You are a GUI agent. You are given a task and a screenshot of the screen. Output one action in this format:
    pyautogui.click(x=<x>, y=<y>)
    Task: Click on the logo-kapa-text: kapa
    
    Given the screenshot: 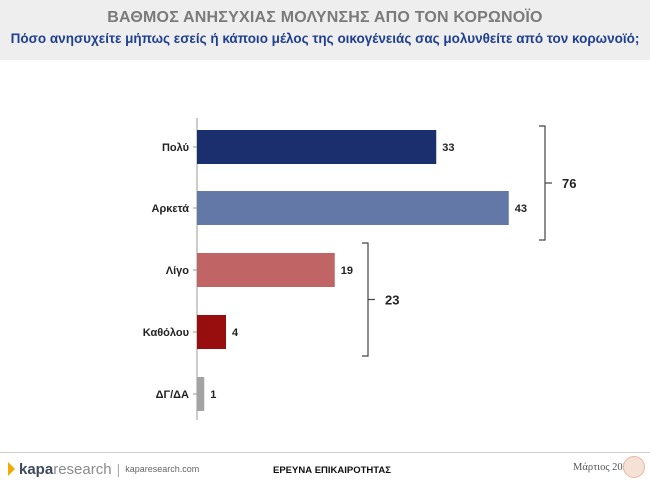 What is the action you would take?
    pyautogui.click(x=36, y=469)
    